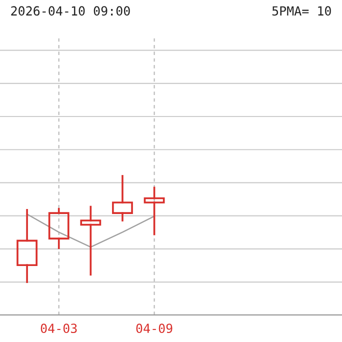  Describe the element at coordinates (70, 11) in the screenshot. I see `text: 2026-04-10 09:00` at that location.